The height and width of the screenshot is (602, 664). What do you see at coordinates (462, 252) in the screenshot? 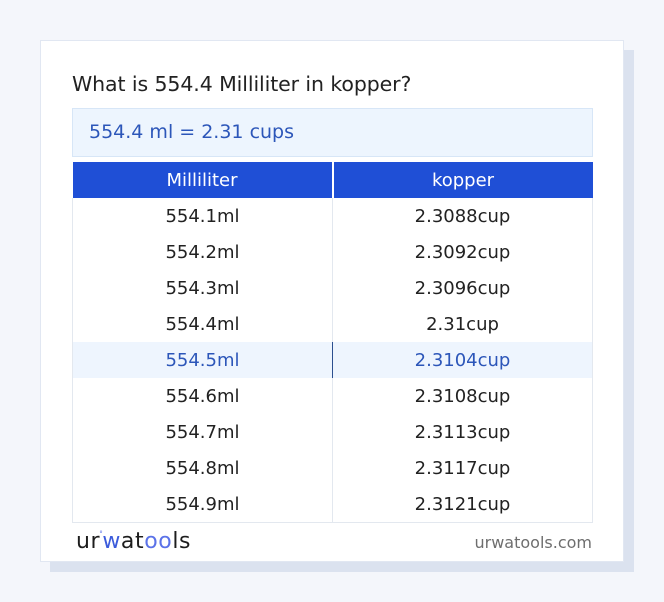
I see `cell-cup: 2.3092cup` at bounding box center [462, 252].